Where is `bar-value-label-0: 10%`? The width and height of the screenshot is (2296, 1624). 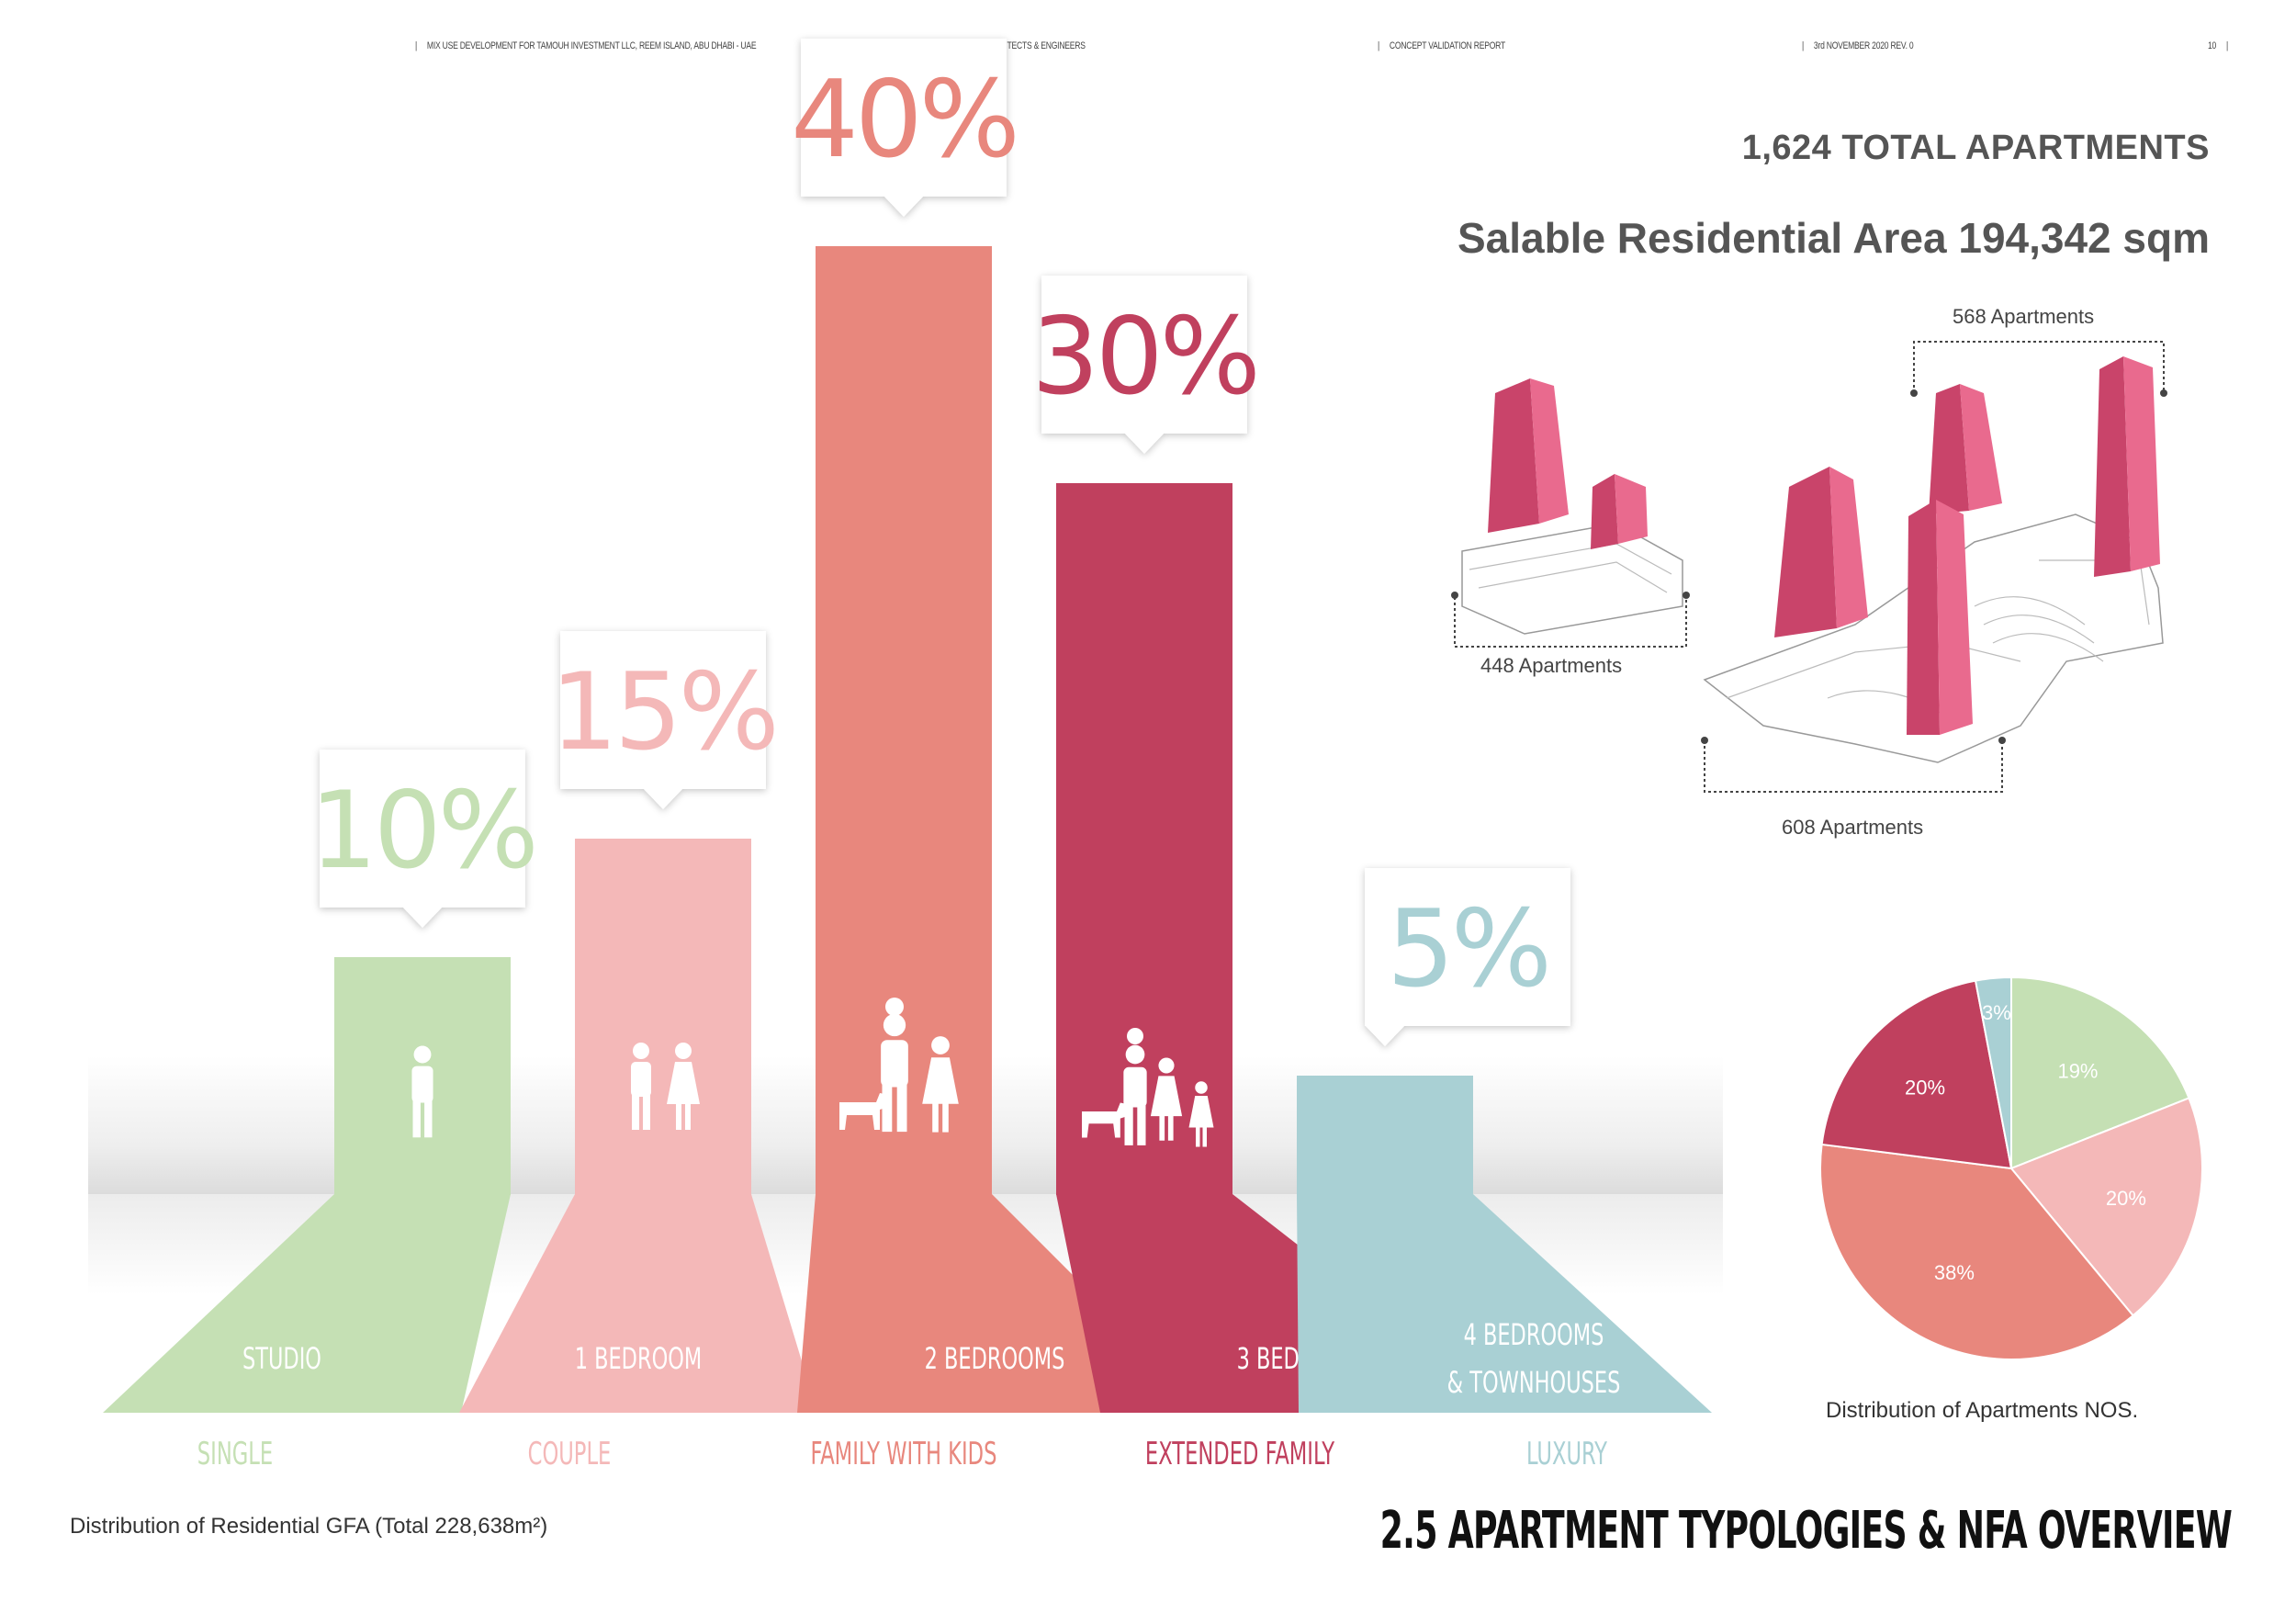
bar-value-label-0: 10% is located at coordinates (422, 831).